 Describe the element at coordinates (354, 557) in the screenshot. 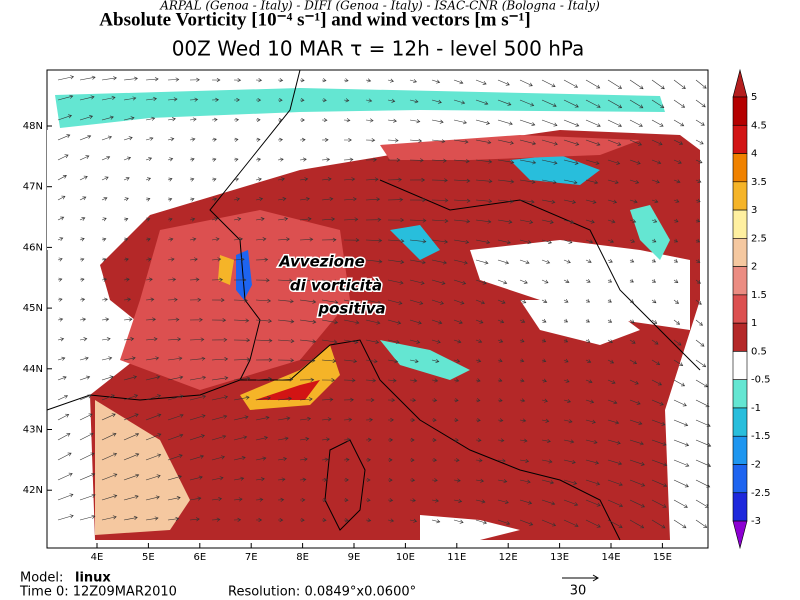

I see `lon-label: 9E` at that location.